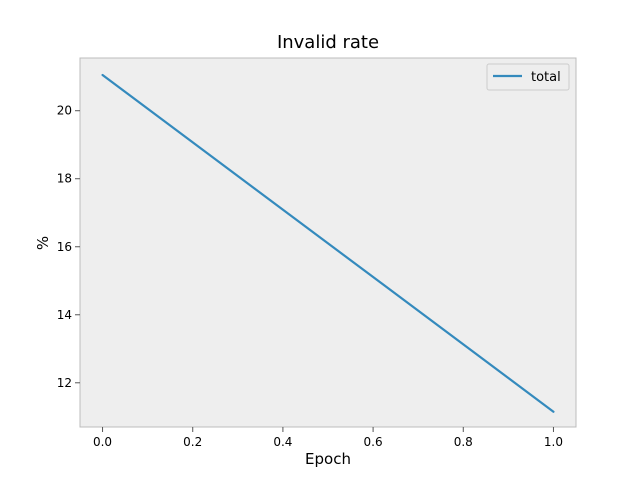  Describe the element at coordinates (64, 179) in the screenshot. I see `y-tick-label: 18` at that location.